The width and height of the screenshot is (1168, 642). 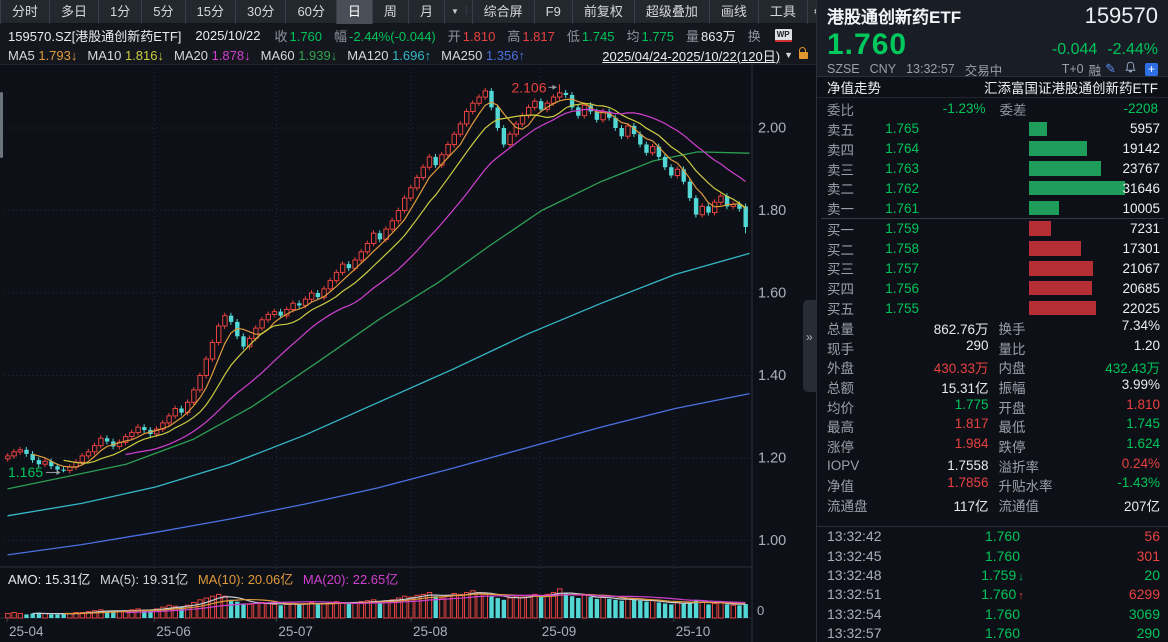 I want to click on order-book-row-卖四: 卖四 1.764 19142, so click(x=992, y=149).